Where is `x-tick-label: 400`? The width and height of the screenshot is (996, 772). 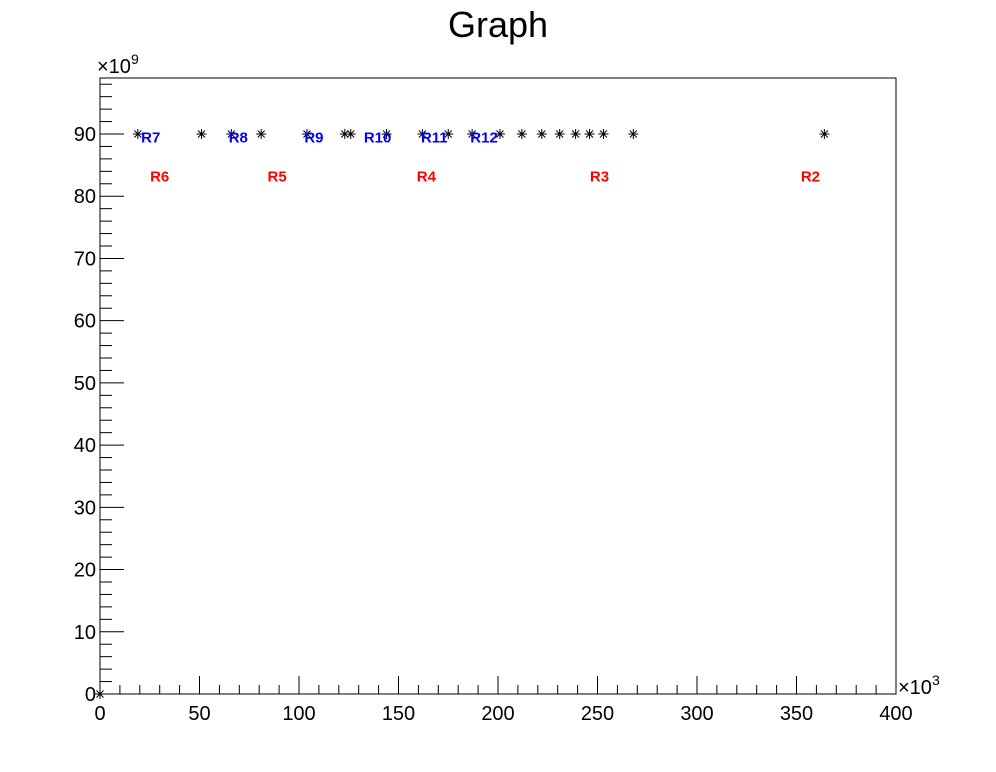
x-tick-label: 400 is located at coordinates (895, 714).